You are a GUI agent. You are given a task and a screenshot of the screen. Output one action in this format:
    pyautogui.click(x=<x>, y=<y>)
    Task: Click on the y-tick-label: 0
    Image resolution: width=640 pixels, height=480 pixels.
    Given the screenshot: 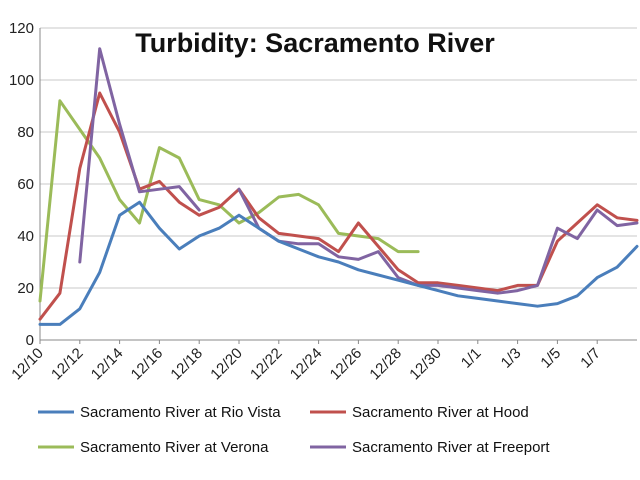 What is the action you would take?
    pyautogui.click(x=30, y=340)
    